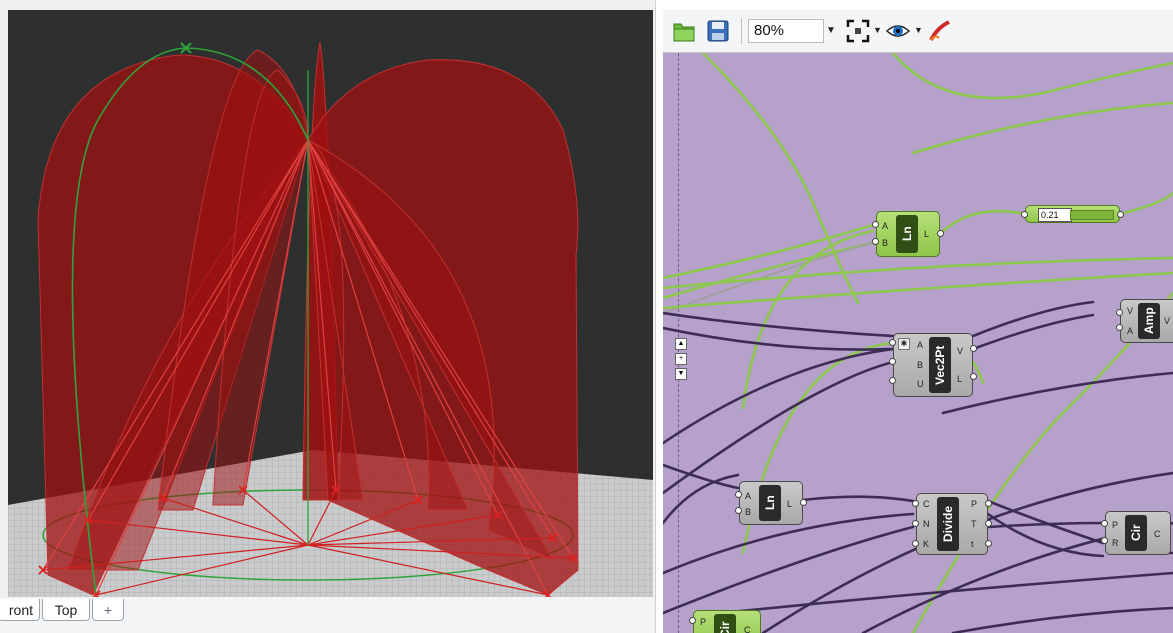 This screenshot has width=1173, height=633. What do you see at coordinates (786, 31) in the screenshot?
I see `zoom-level-select: 80%` at bounding box center [786, 31].